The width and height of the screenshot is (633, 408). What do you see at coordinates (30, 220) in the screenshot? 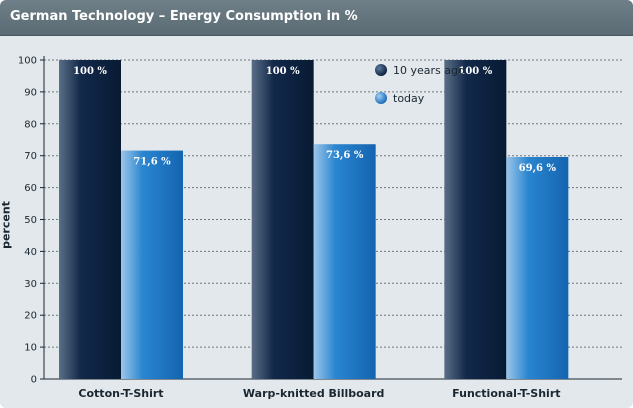
I see `y-tick-label: 50` at bounding box center [30, 220].